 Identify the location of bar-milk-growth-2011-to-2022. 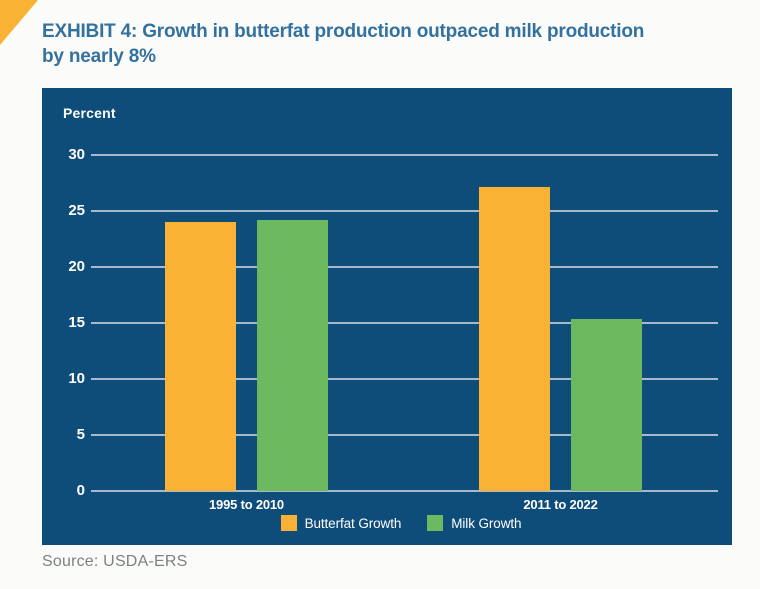
(606, 404).